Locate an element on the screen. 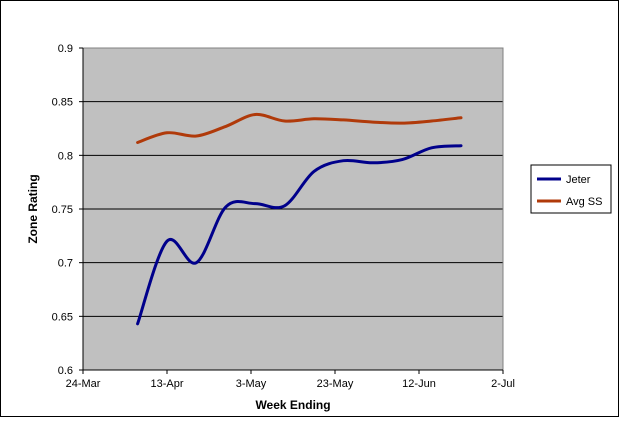  legend-label: Jeter is located at coordinates (578, 180).